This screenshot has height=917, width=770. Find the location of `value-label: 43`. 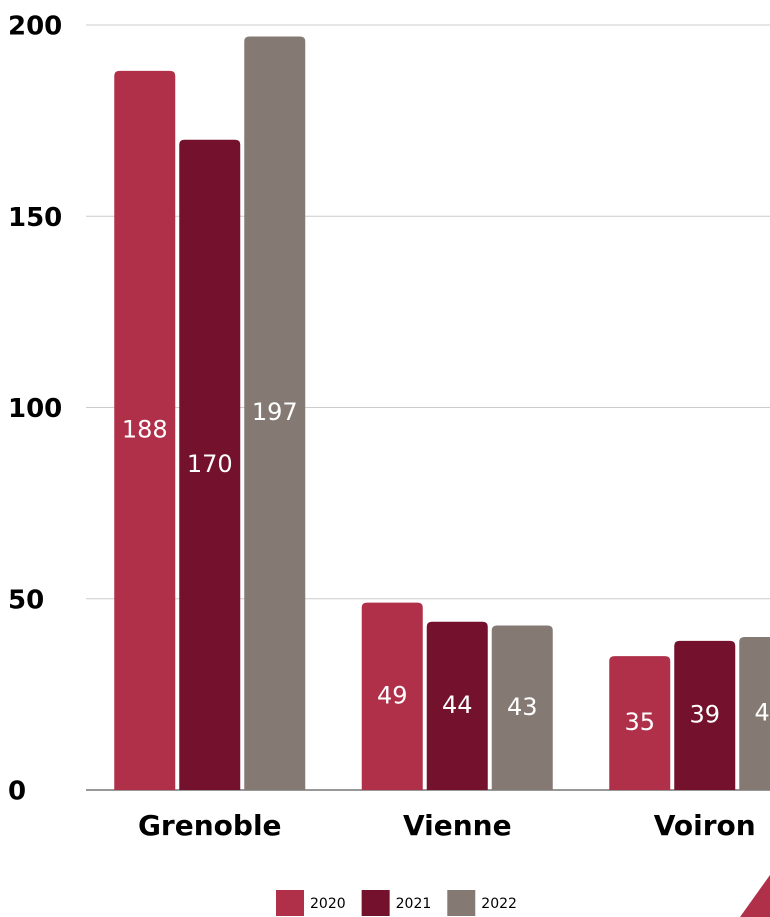

value-label: 43 is located at coordinates (522, 707).